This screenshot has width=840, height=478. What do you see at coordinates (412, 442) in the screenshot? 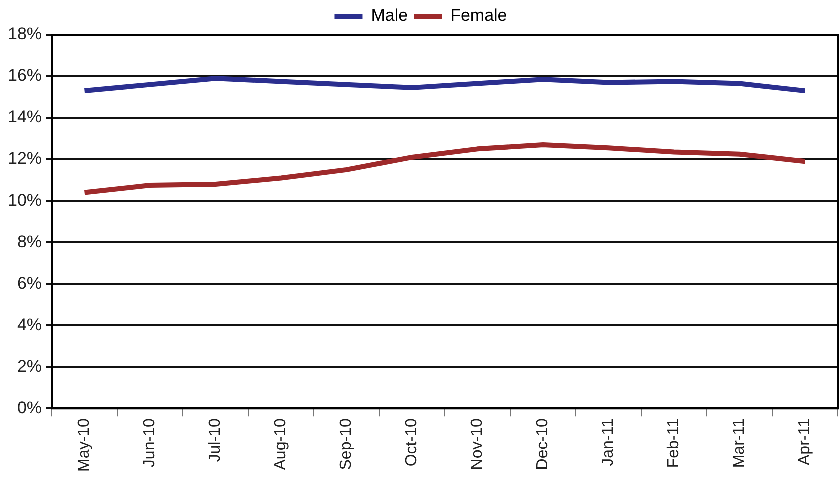
I see `x-tick-label: Oct-10` at bounding box center [412, 442].